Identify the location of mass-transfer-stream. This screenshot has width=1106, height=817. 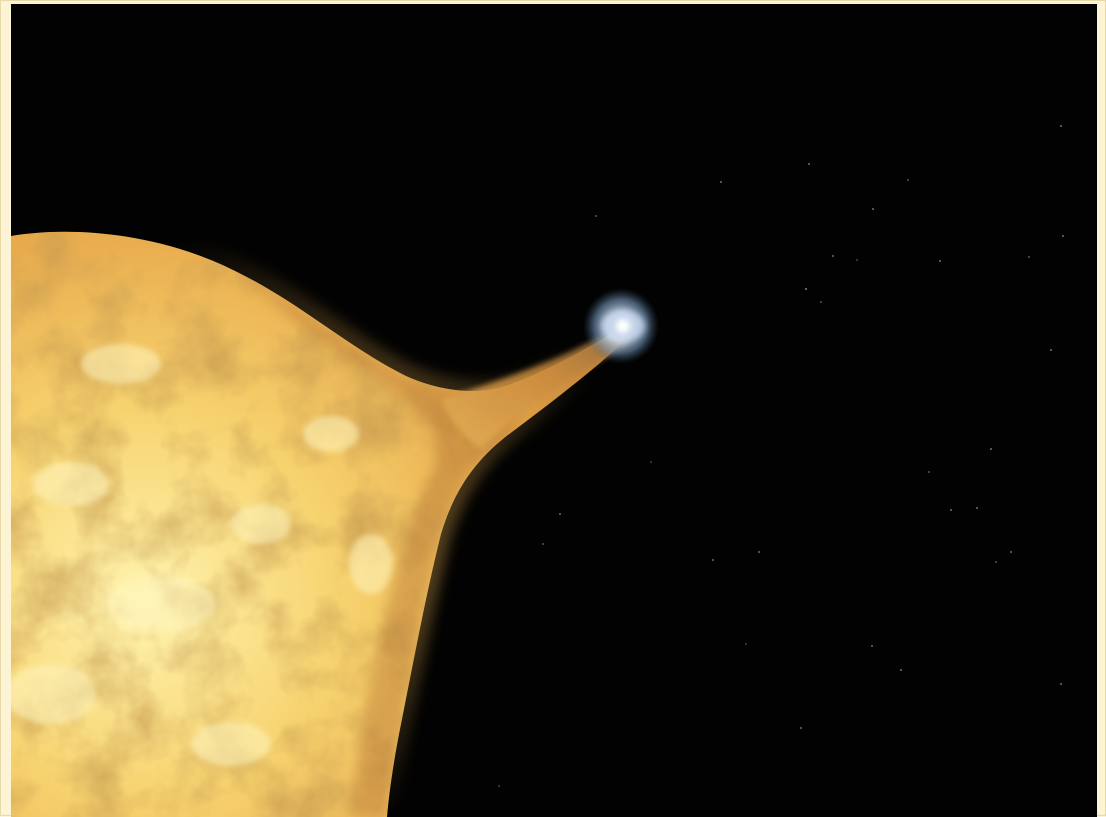
(535, 389).